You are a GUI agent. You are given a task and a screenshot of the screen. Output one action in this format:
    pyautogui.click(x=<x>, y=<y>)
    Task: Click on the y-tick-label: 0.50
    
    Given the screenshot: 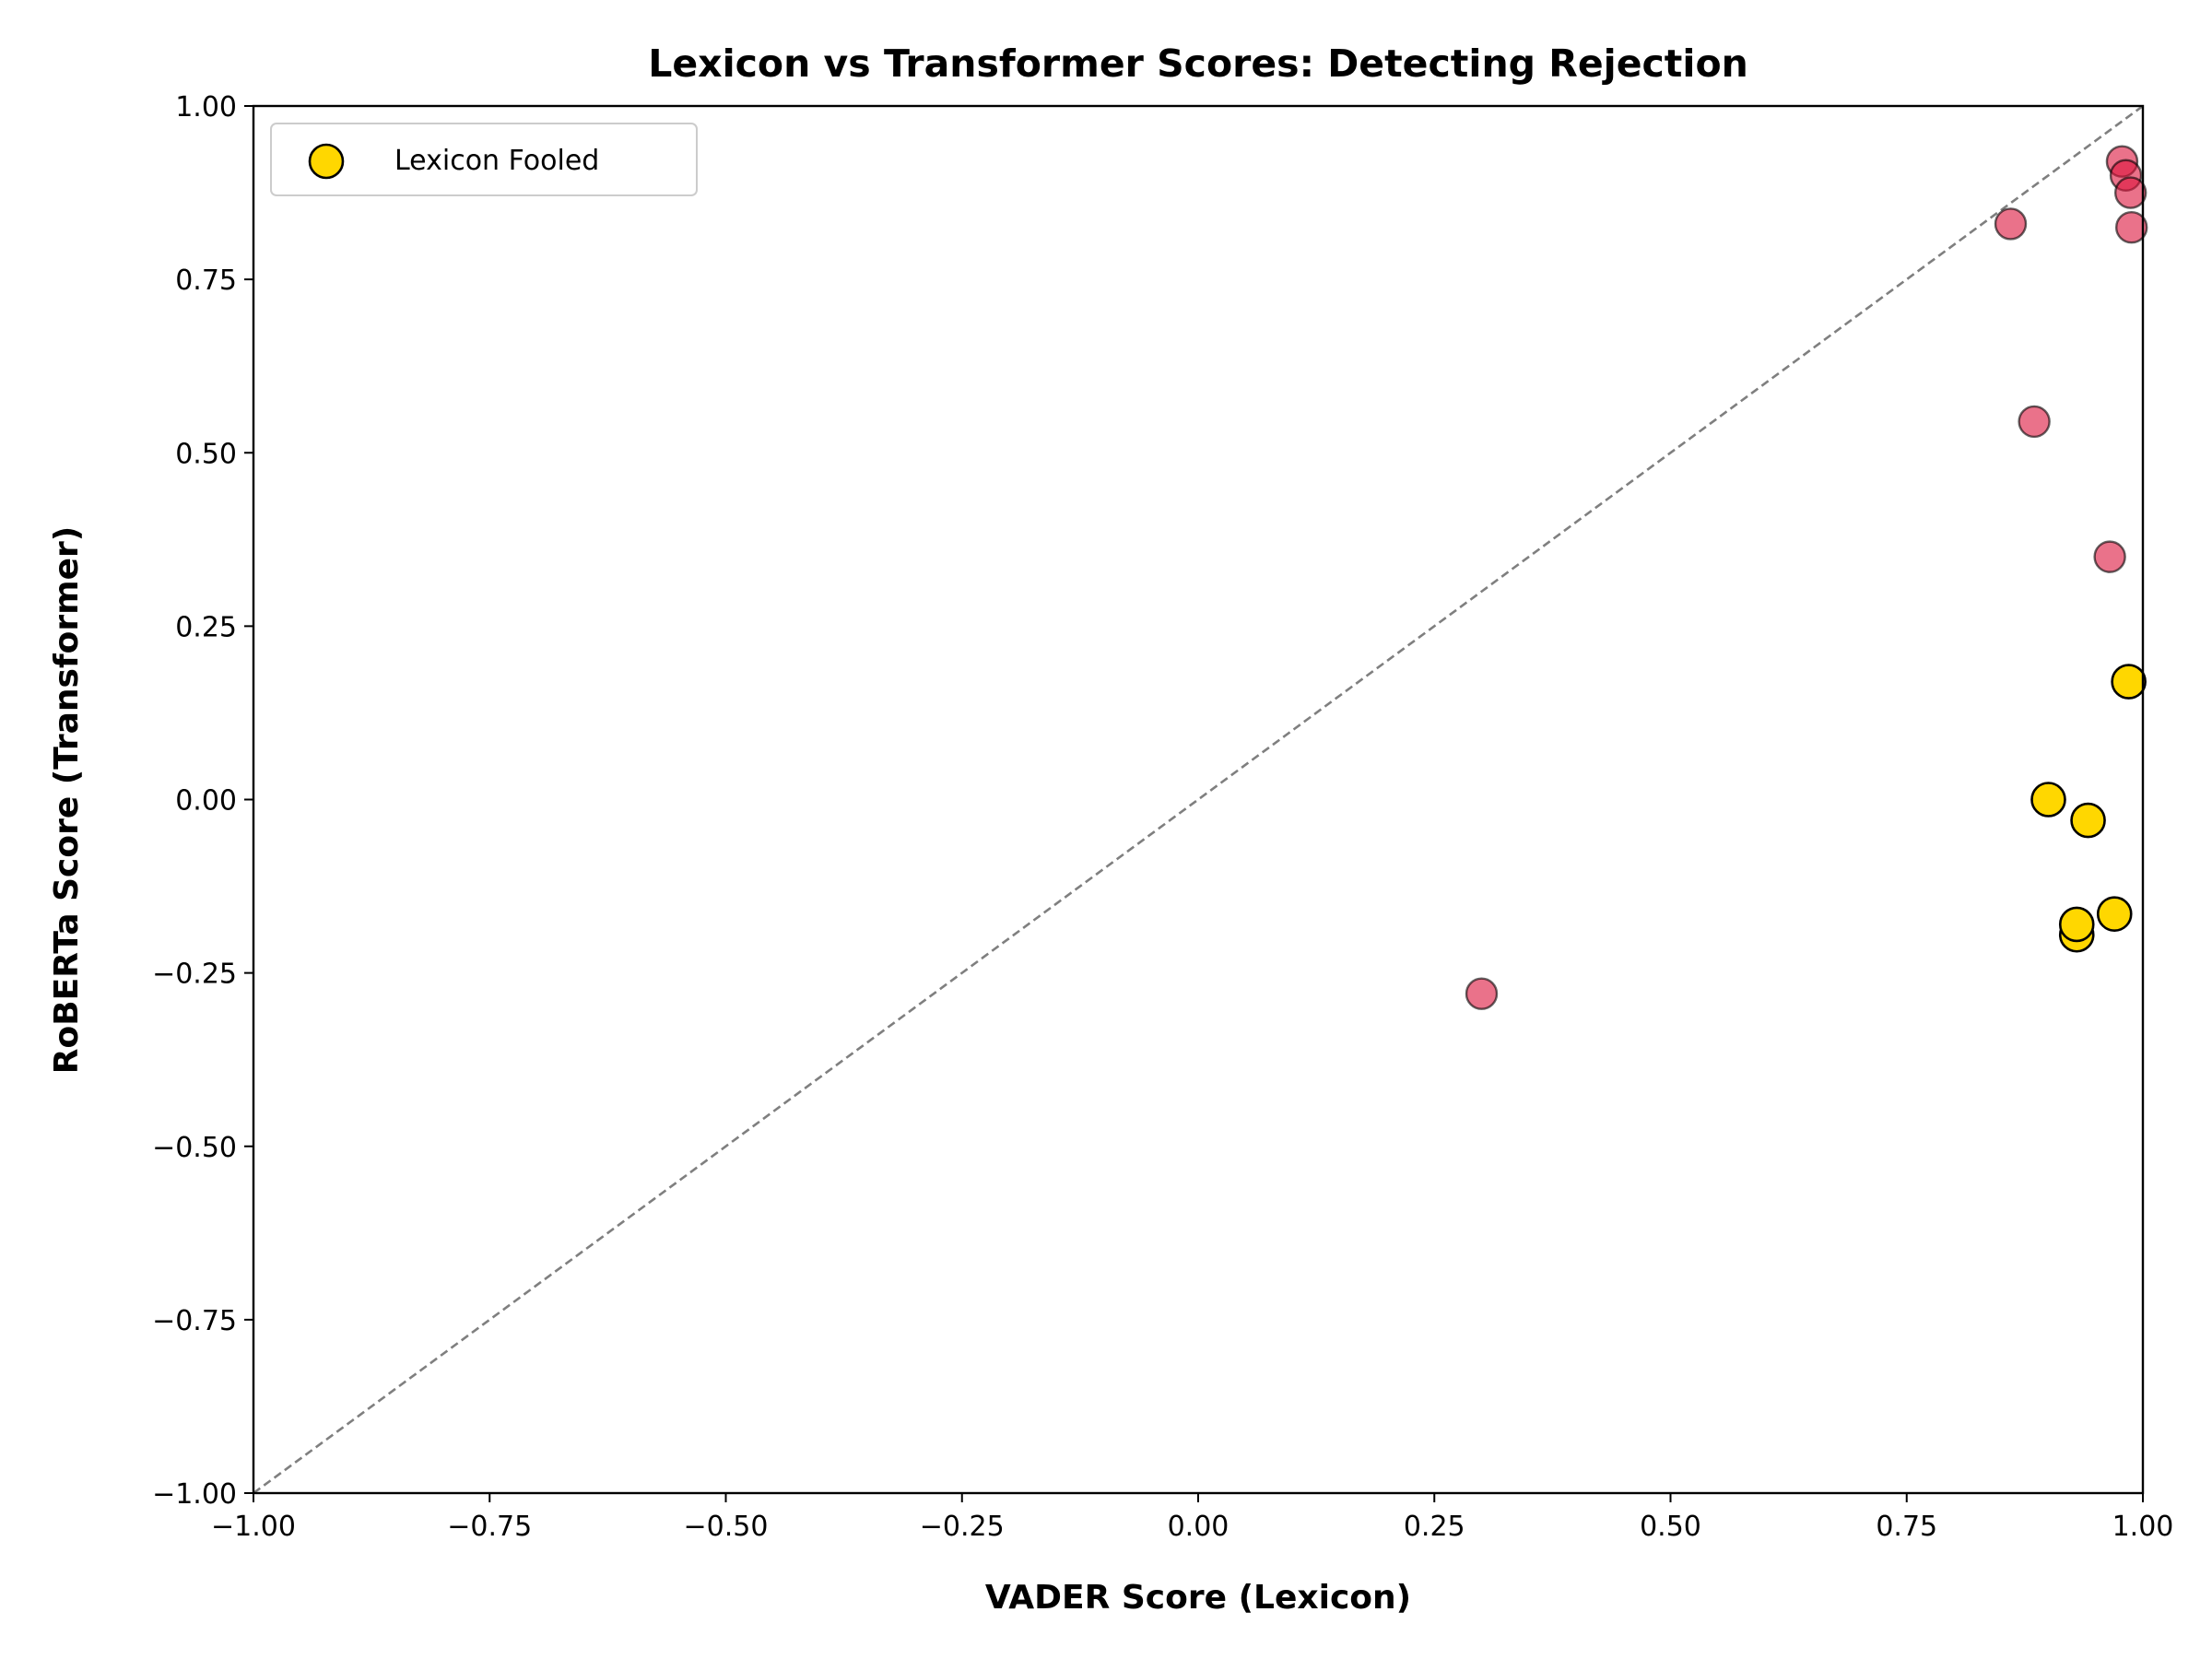 What is the action you would take?
    pyautogui.click(x=206, y=454)
    